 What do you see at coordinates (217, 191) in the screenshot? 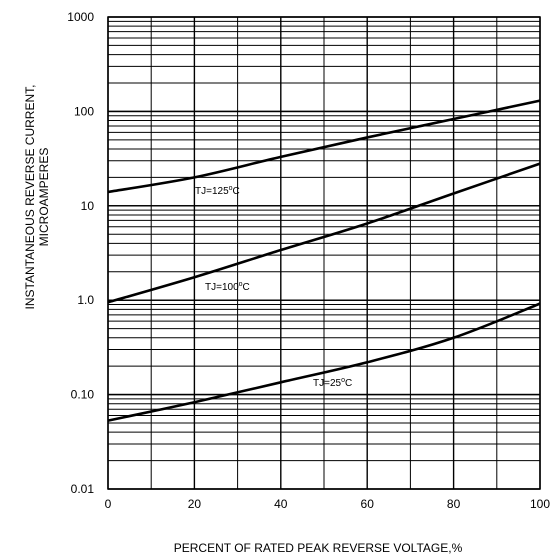
I see `series-label-0: TJ=125oC` at bounding box center [217, 191].